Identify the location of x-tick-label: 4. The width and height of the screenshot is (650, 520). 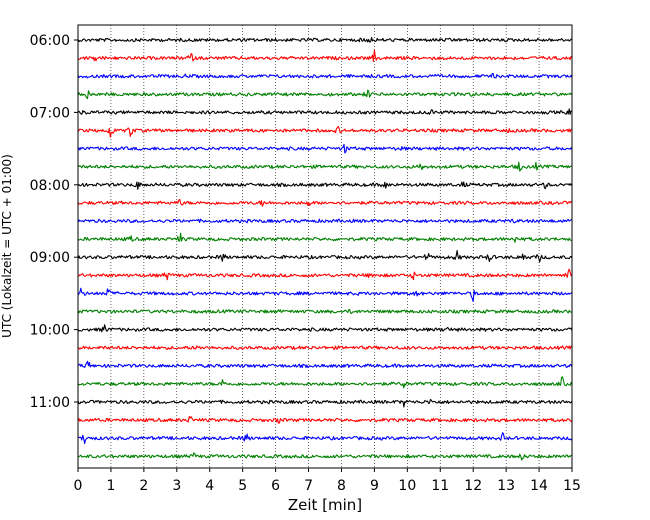
(209, 486).